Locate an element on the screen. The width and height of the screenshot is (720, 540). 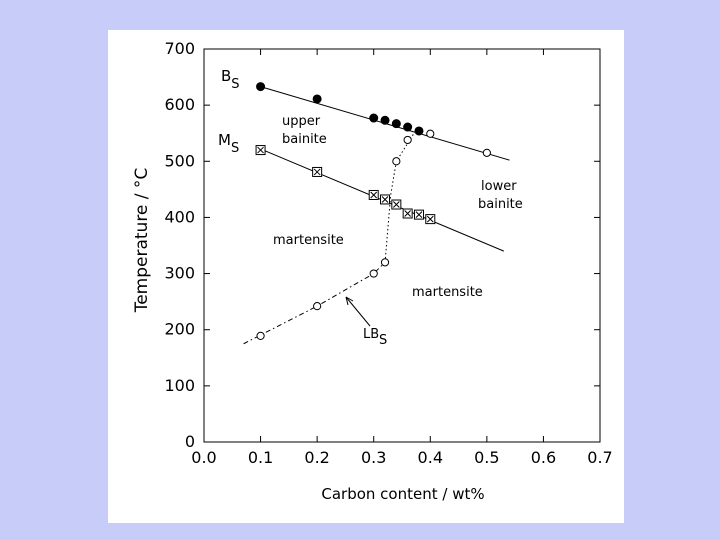
y-tick-label: 100 is located at coordinates (179, 385).